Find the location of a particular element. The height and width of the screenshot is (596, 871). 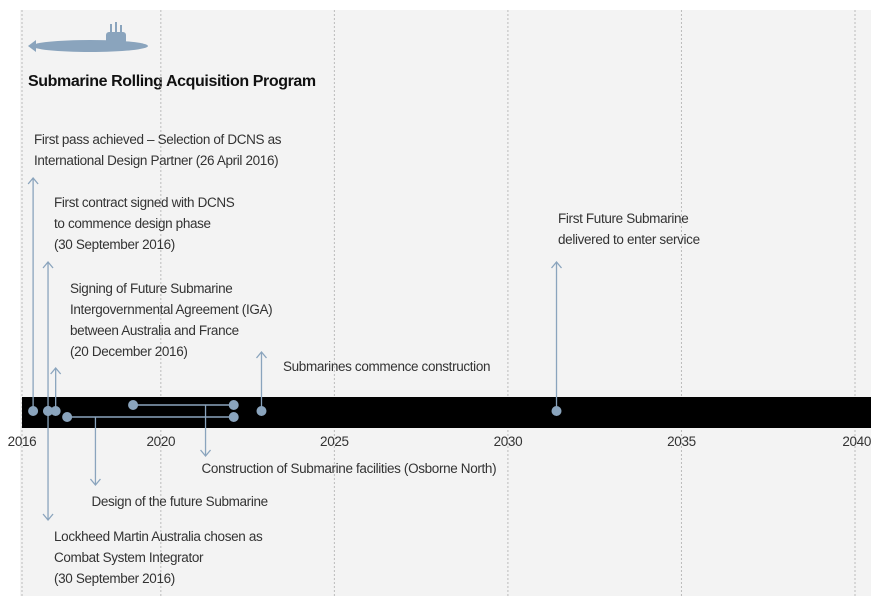

event-label: Lockheed Martin Australia chosen as is located at coordinates (158, 536).